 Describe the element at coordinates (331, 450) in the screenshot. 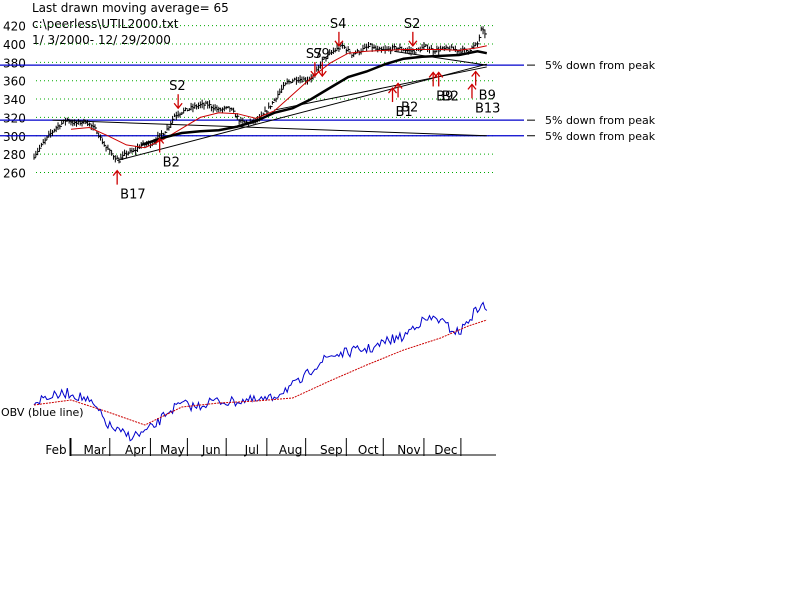

I see `month-label: Sep` at that location.